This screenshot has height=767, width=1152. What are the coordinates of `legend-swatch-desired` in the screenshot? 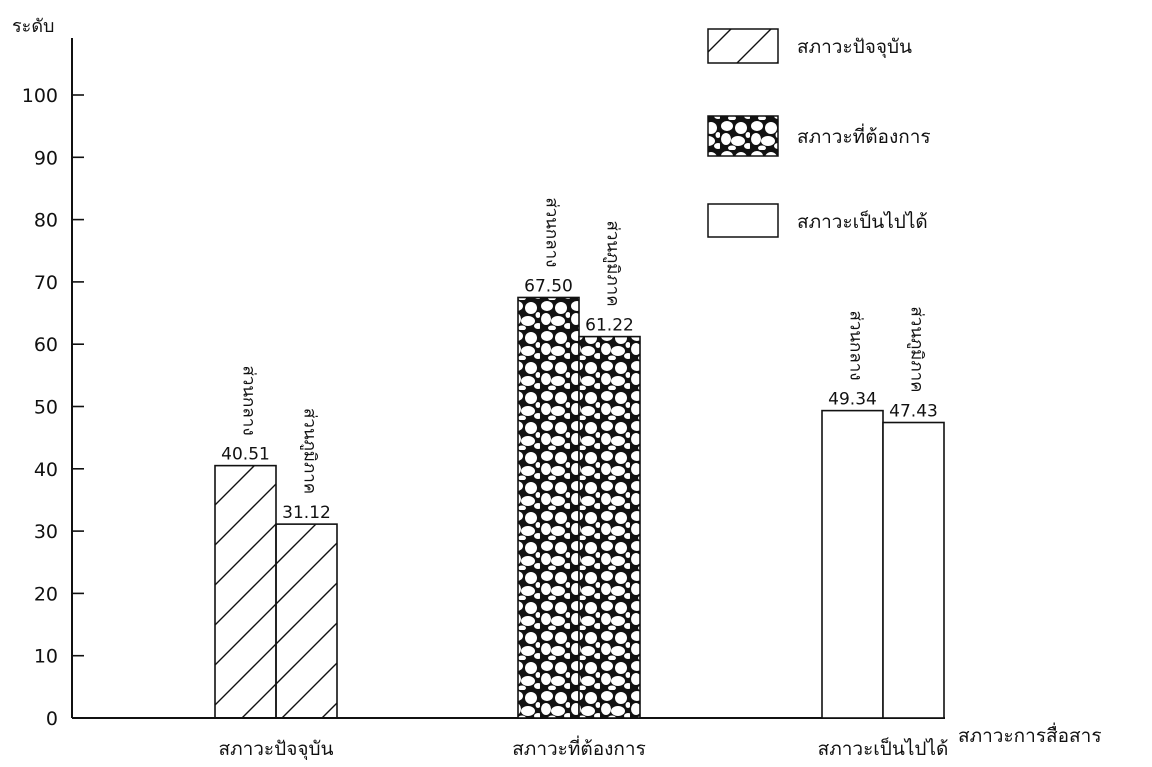 It's located at (743, 136).